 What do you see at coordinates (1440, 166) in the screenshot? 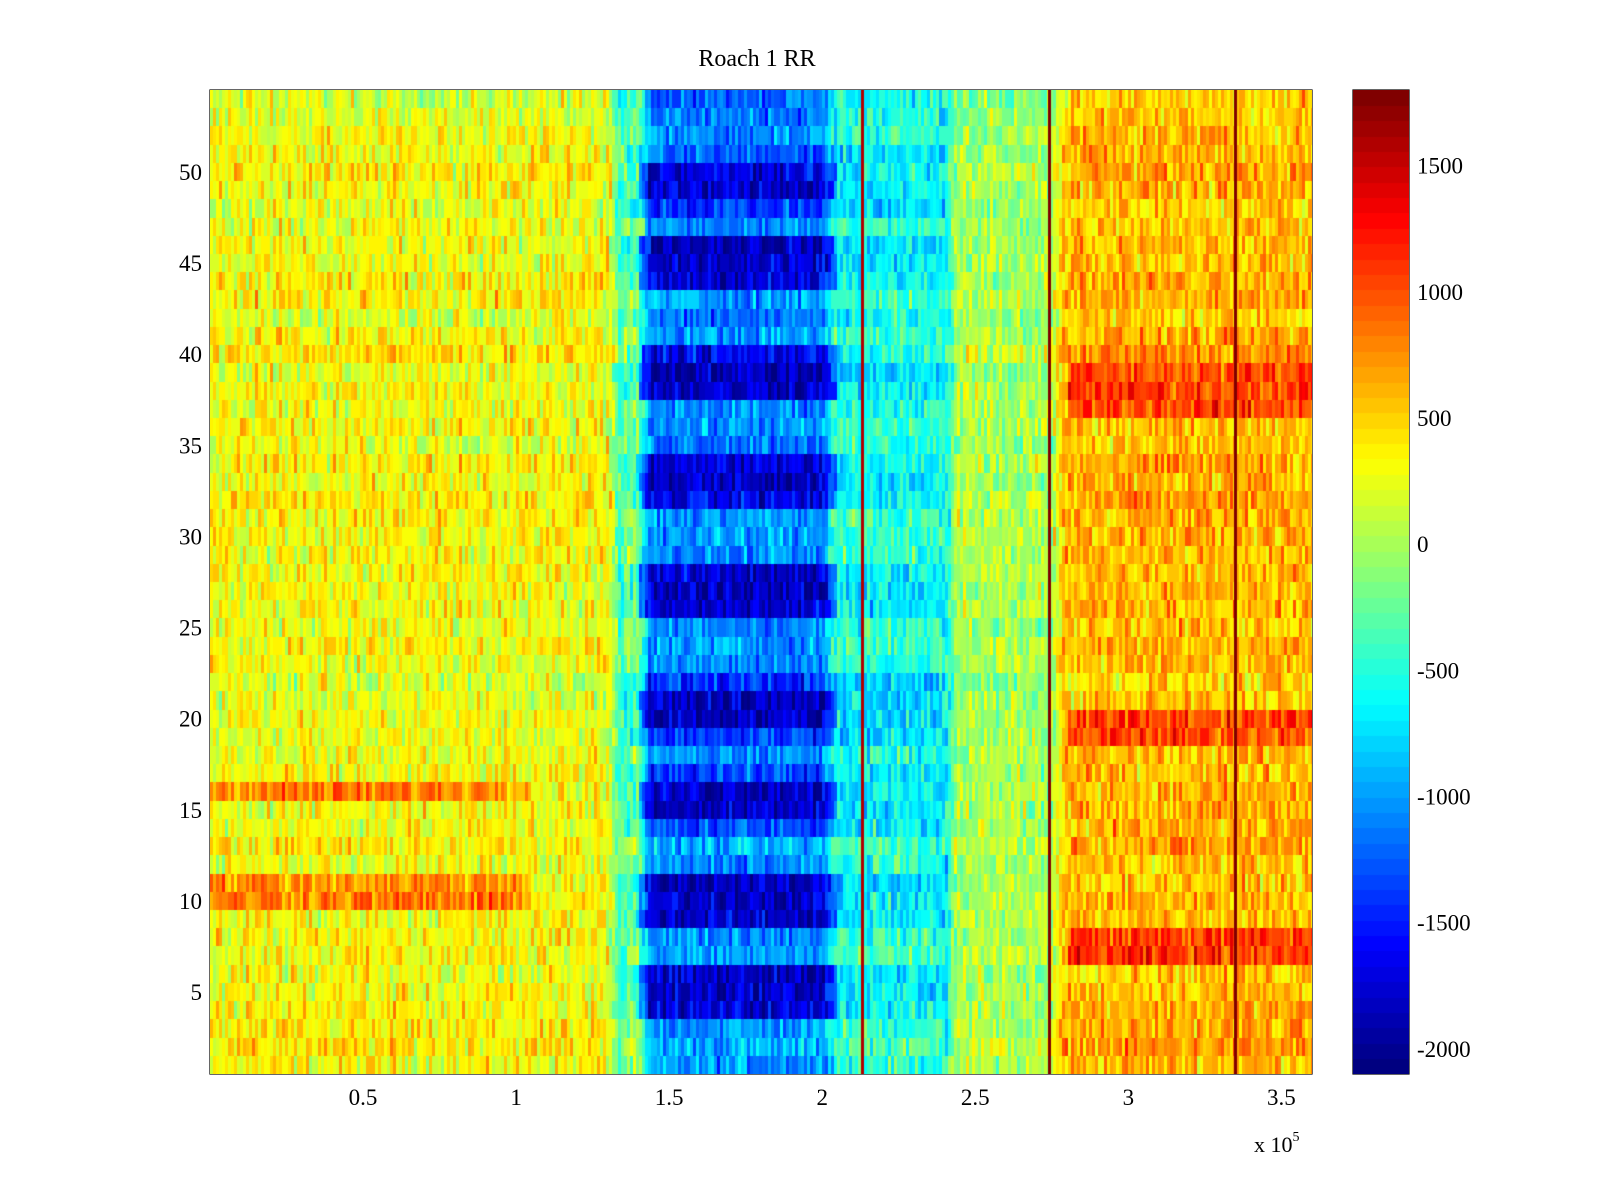
I see `colorbar-tick-label: 1500` at bounding box center [1440, 166].